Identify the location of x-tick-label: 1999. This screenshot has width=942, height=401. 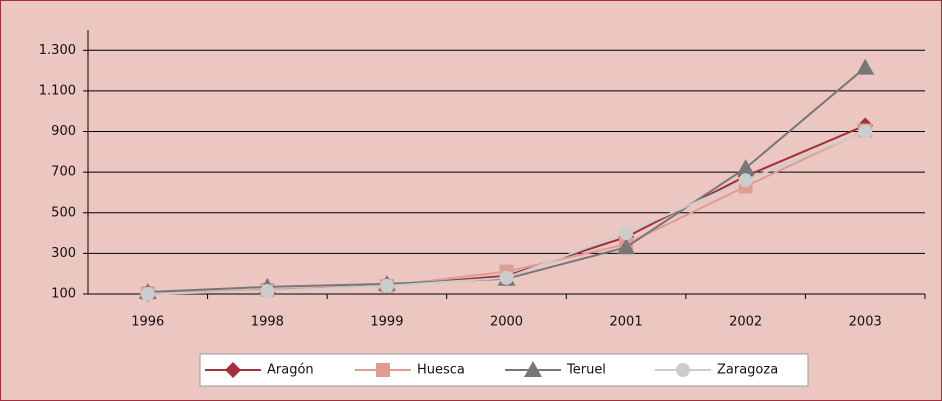
(386, 322).